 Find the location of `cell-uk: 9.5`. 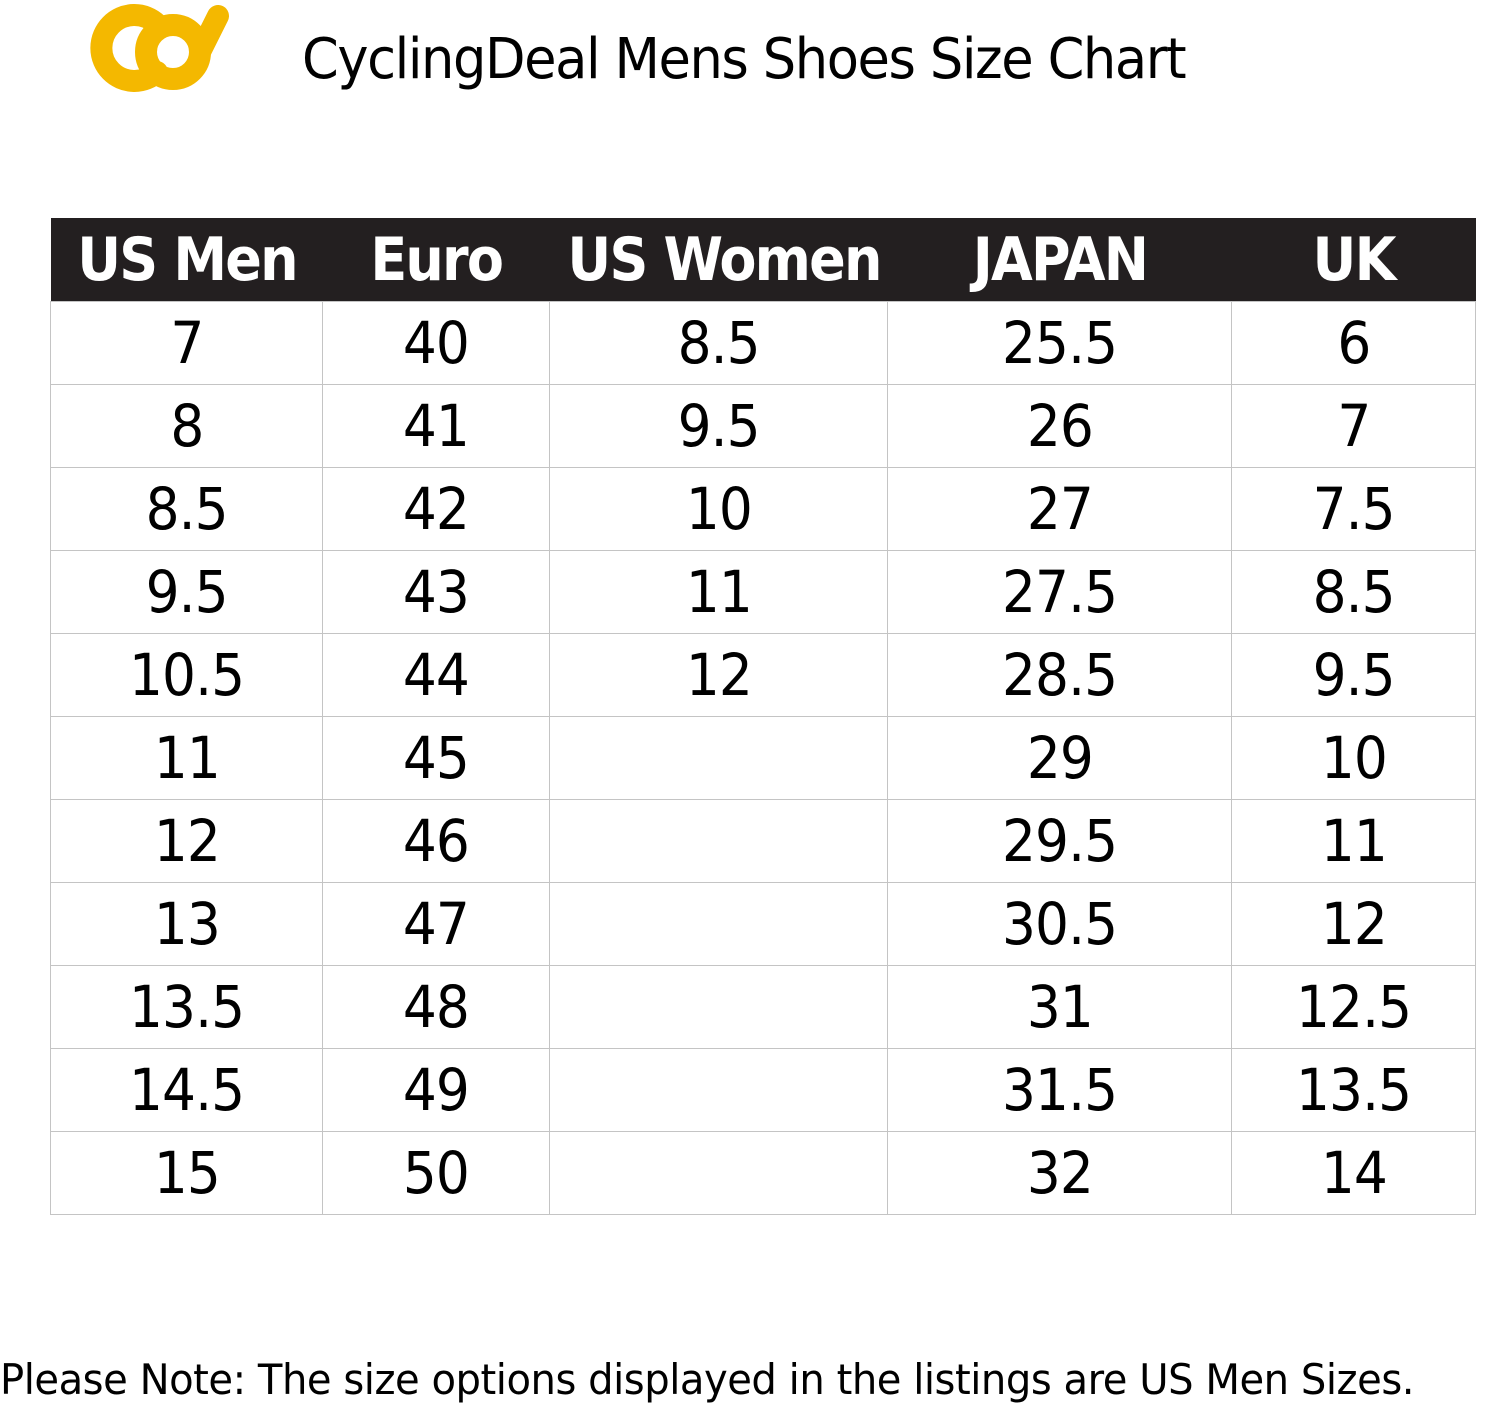

cell-uk: 9.5 is located at coordinates (1353, 675).